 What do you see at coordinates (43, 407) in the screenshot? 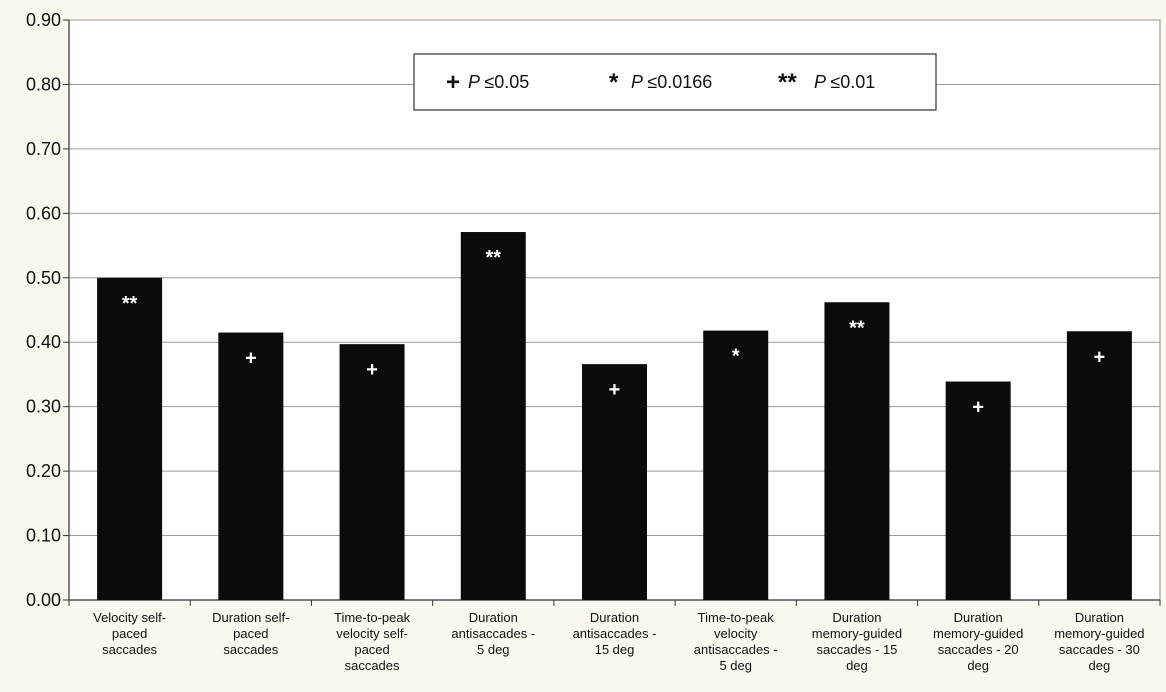
I see `y-tick-label: 0.30` at bounding box center [43, 407].